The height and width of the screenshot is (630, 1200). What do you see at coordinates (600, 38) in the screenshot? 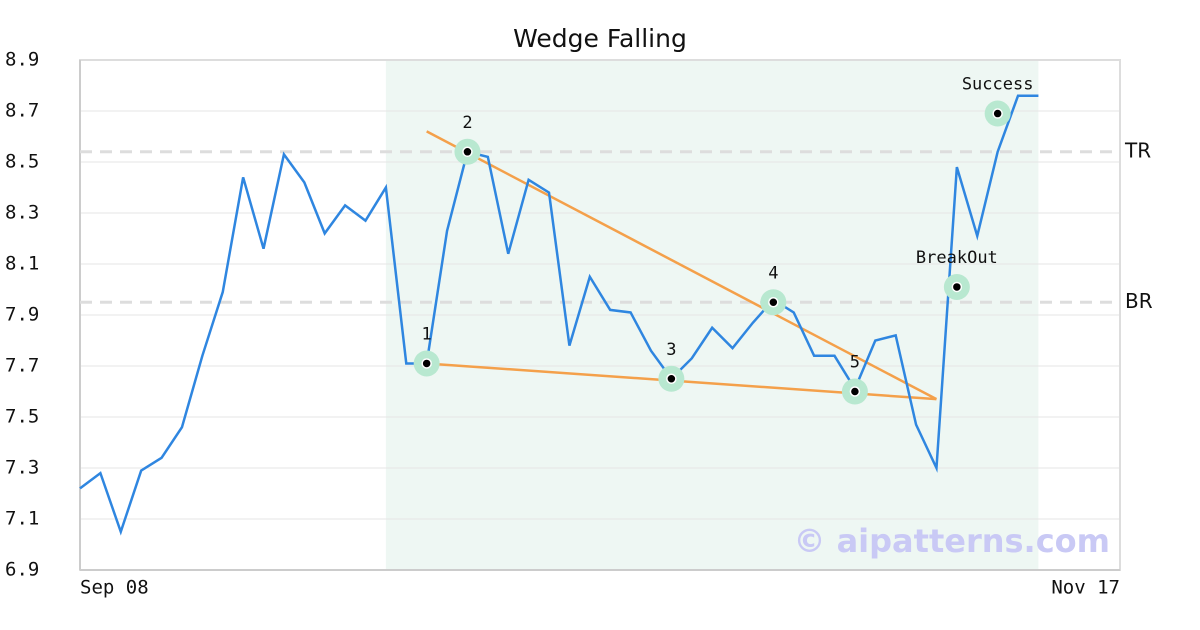
I see `chart-title: Wedge Falling` at bounding box center [600, 38].